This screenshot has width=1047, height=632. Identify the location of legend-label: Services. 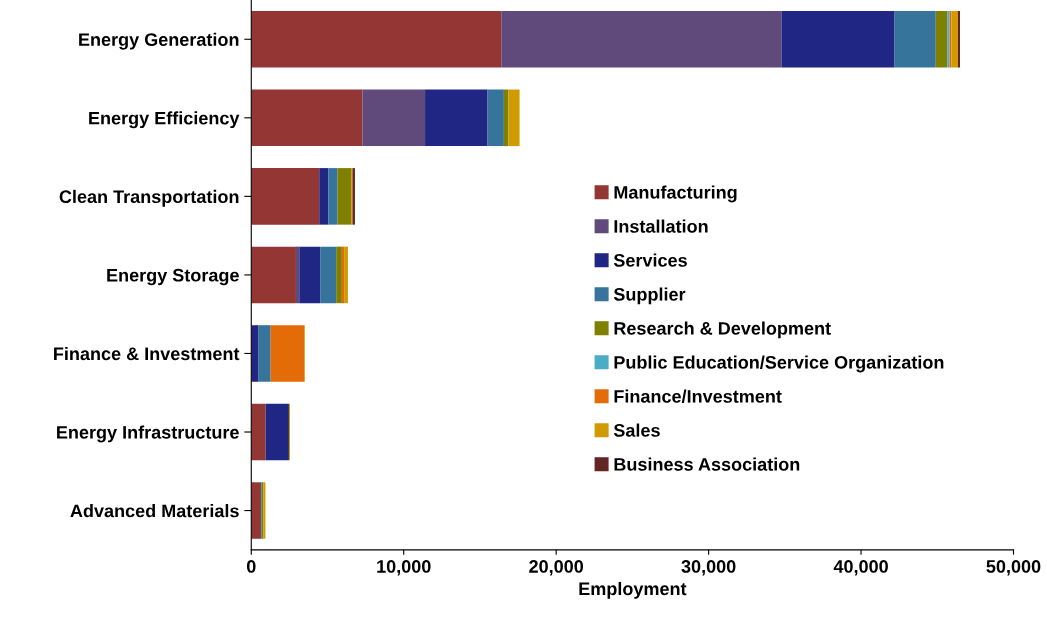
(650, 260).